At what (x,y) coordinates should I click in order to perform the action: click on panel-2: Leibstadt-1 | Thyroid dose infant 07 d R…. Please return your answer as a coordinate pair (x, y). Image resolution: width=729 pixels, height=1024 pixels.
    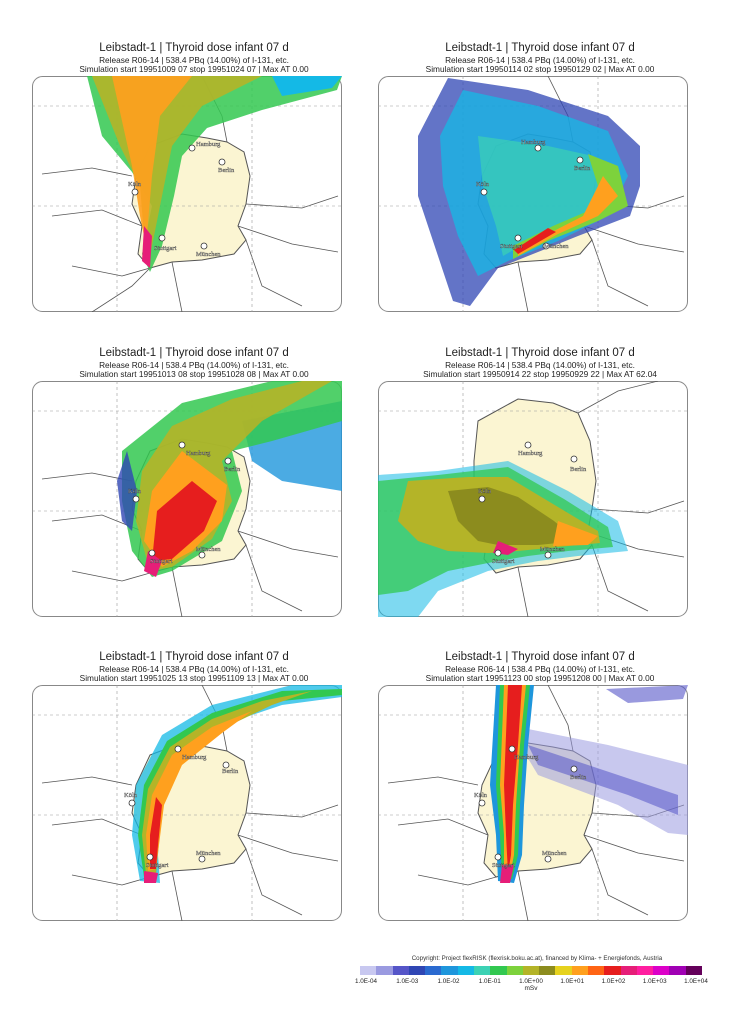
    Looking at the image, I should click on (540, 192).